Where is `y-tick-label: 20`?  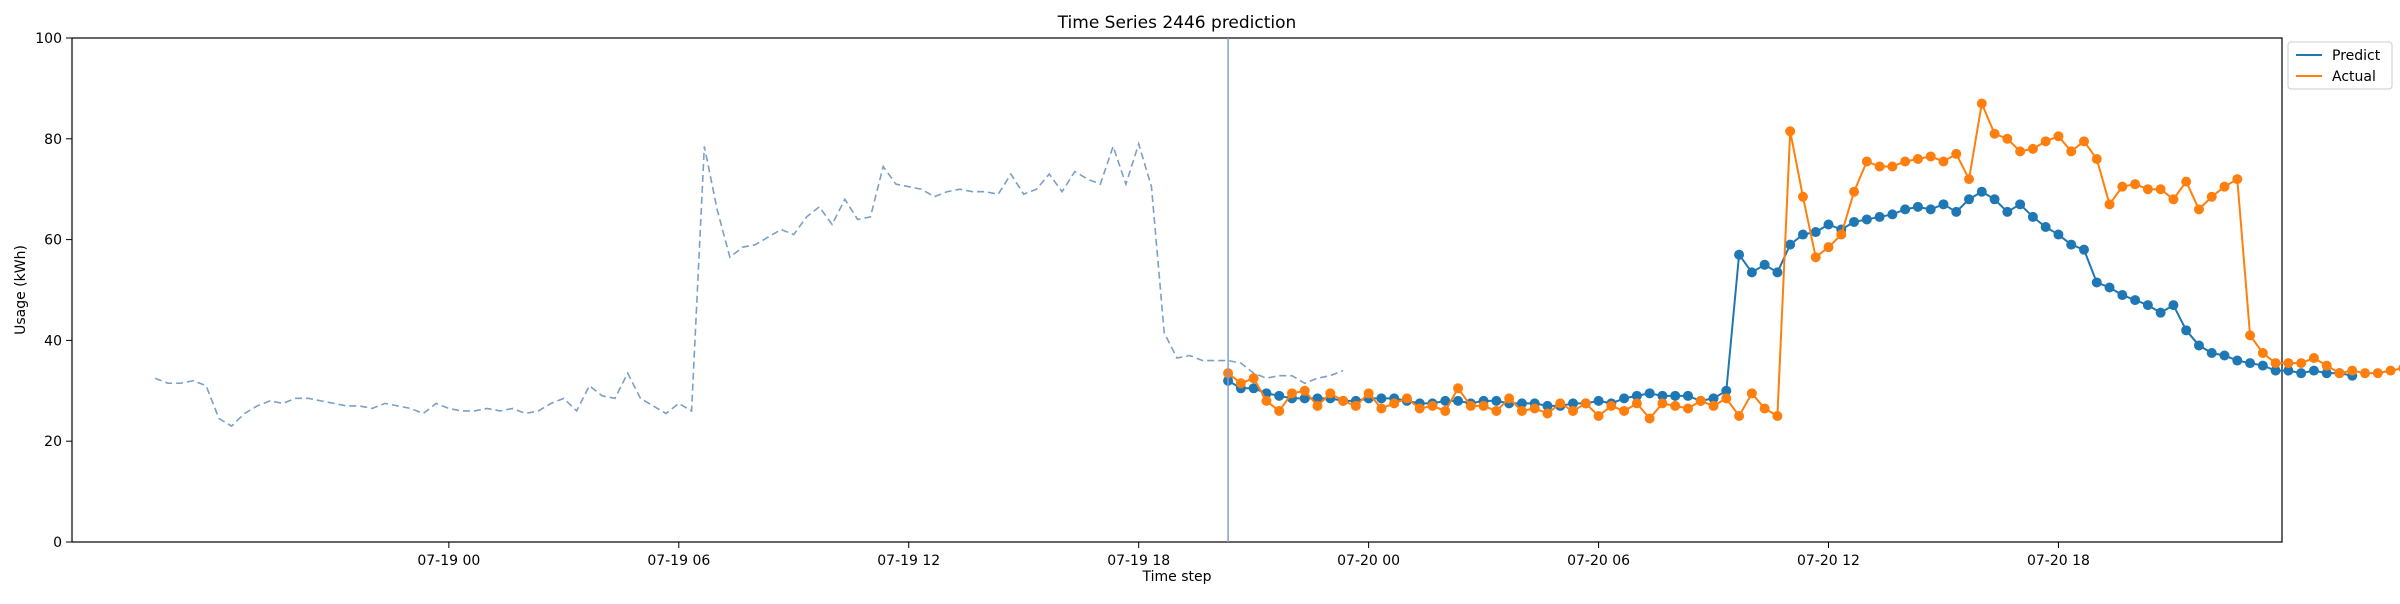
y-tick-label: 20 is located at coordinates (53, 442).